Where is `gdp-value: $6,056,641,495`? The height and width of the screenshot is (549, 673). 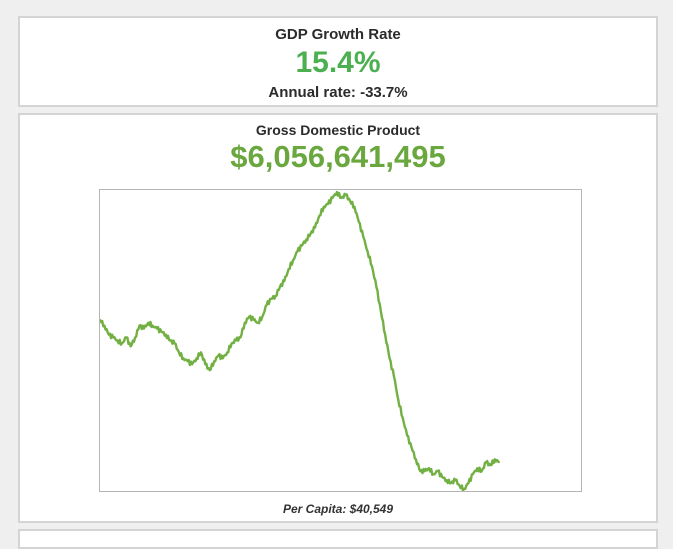
gdp-value: $6,056,641,495 is located at coordinates (338, 156).